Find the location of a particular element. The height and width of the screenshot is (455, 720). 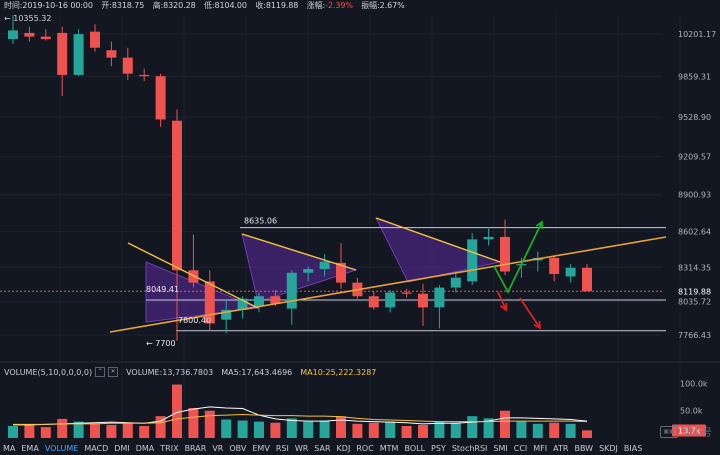

tab-stochrsi: StochRSI is located at coordinates (469, 448).